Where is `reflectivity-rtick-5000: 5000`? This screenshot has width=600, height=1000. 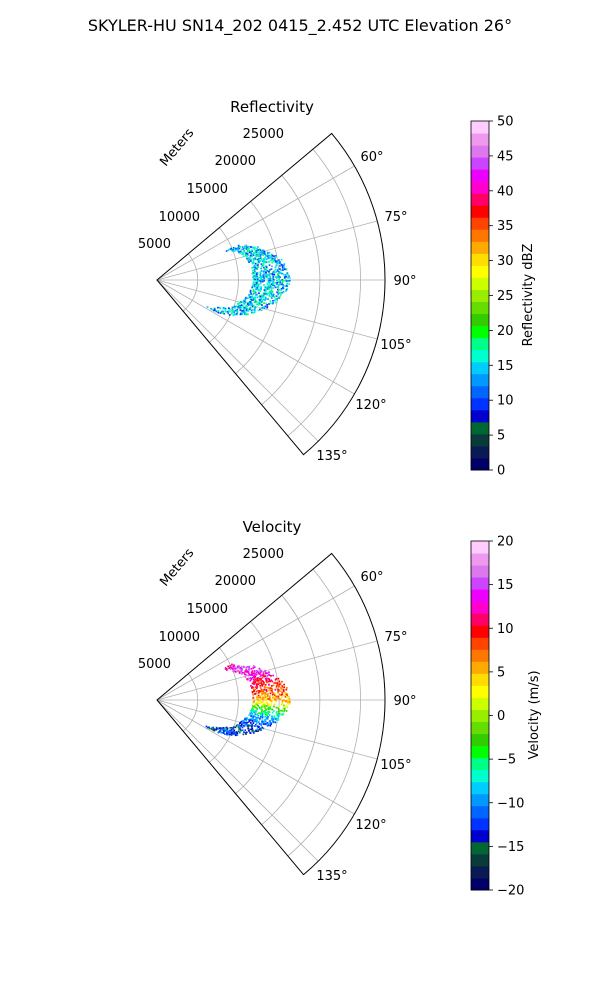
reflectivity-rtick-5000: 5000 is located at coordinates (154, 244).